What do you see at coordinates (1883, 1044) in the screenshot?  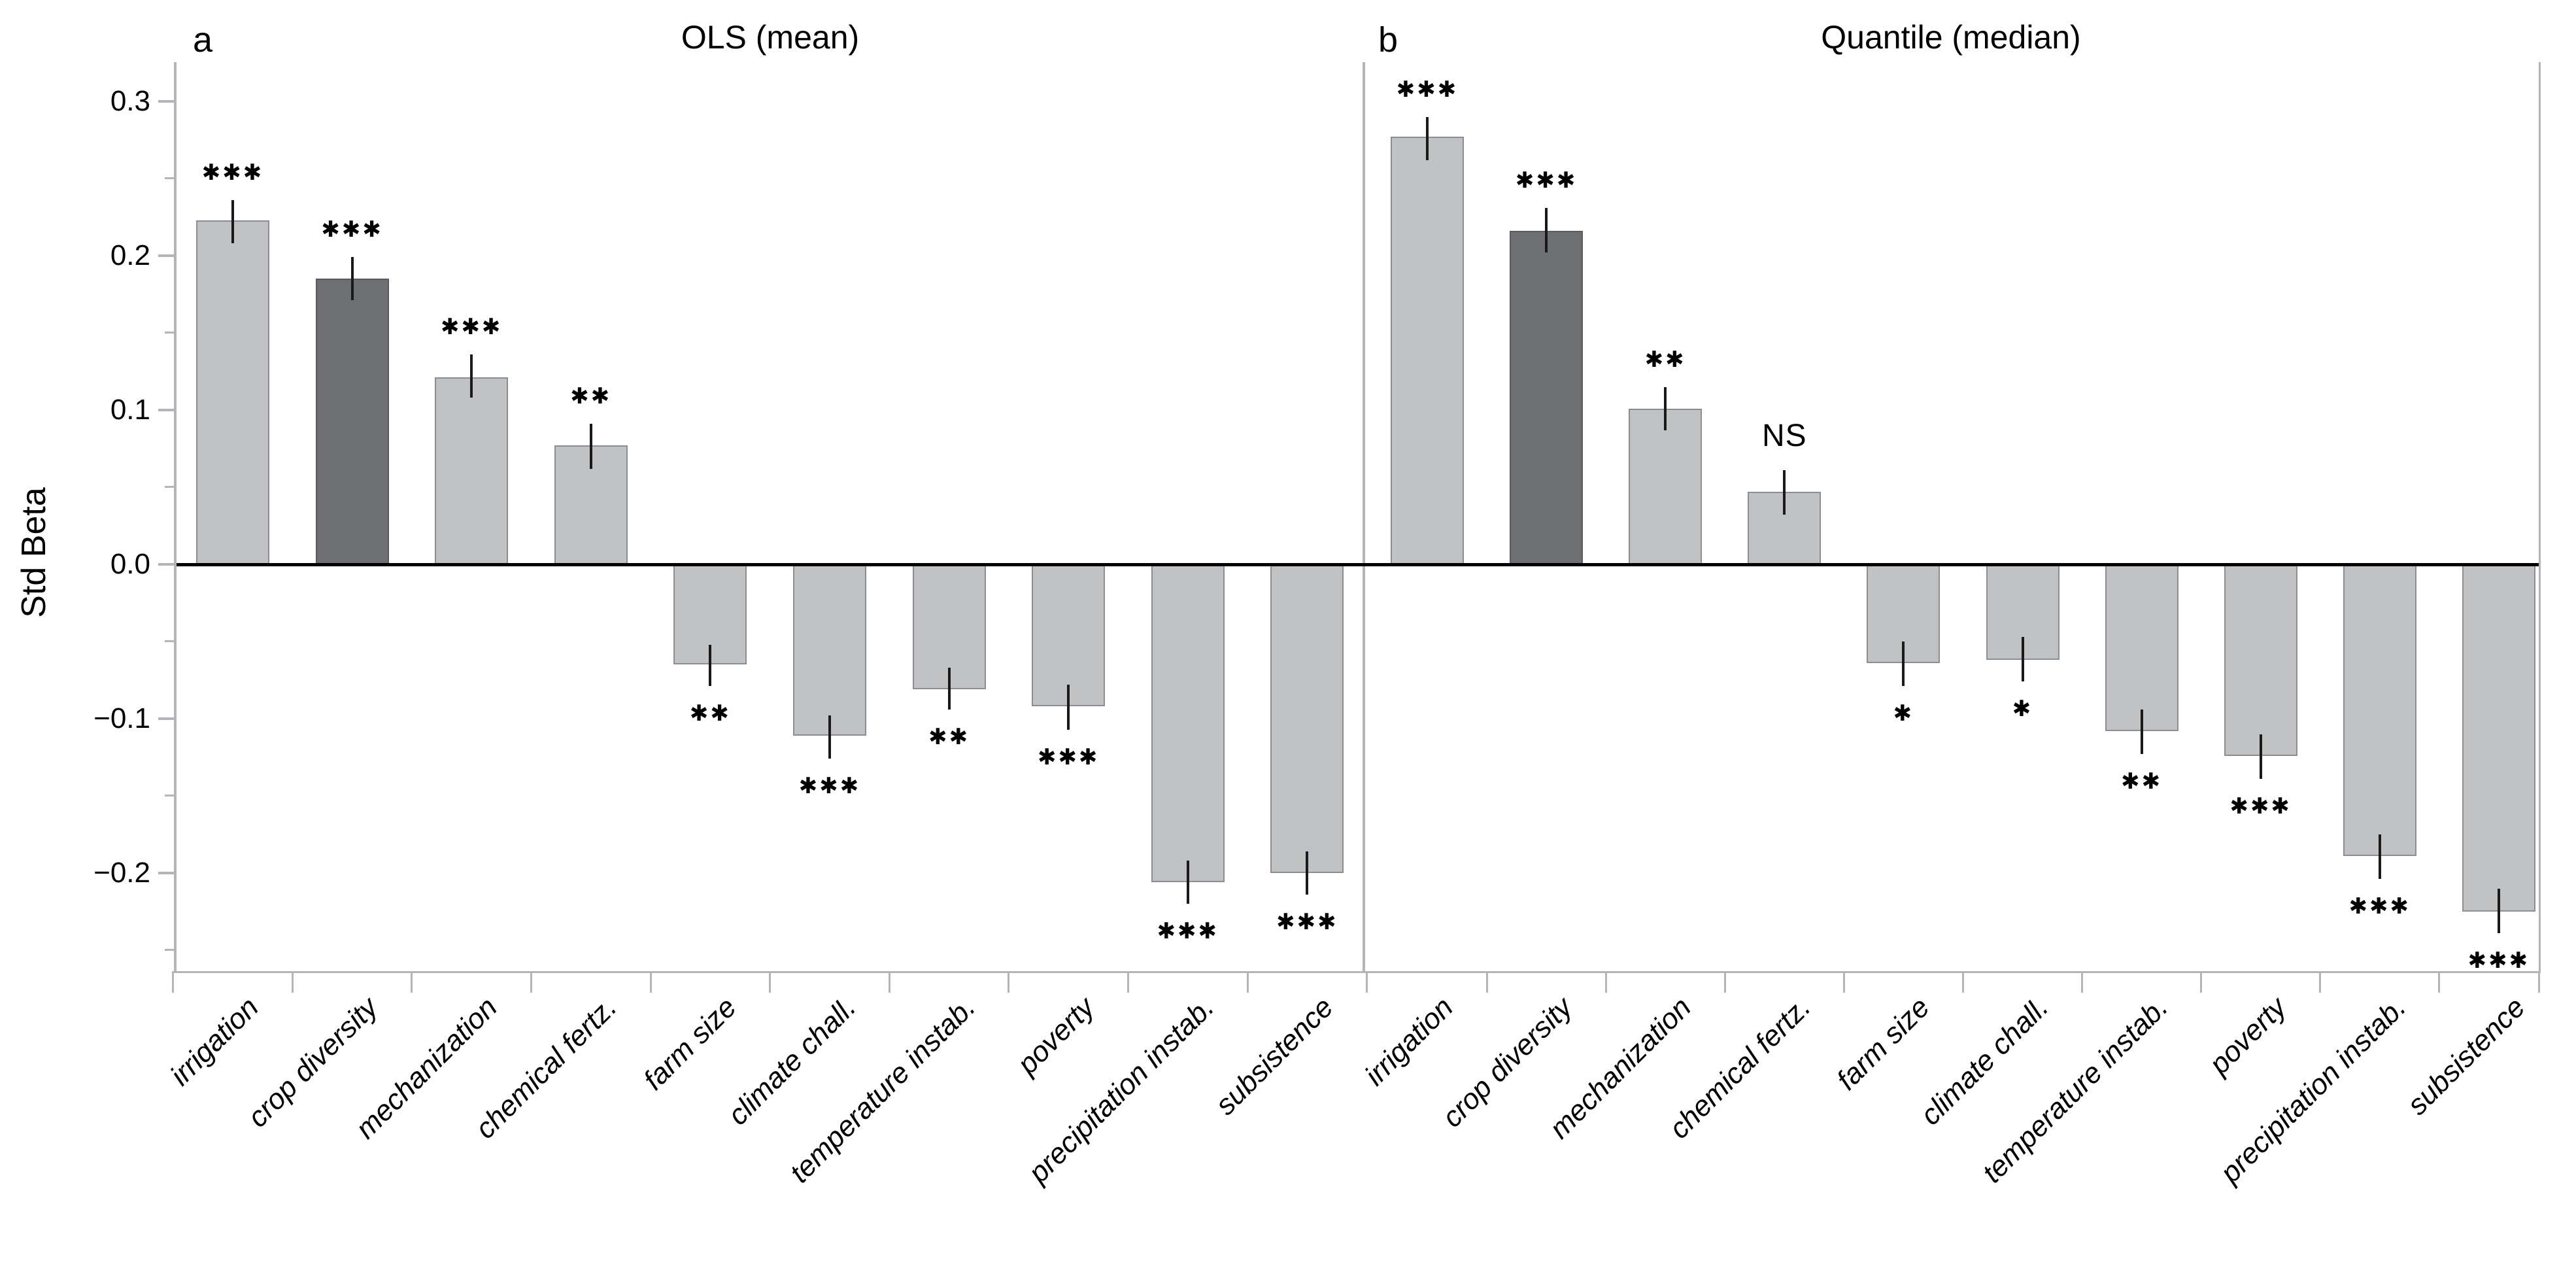 I see `x-axis-label: farm size` at bounding box center [1883, 1044].